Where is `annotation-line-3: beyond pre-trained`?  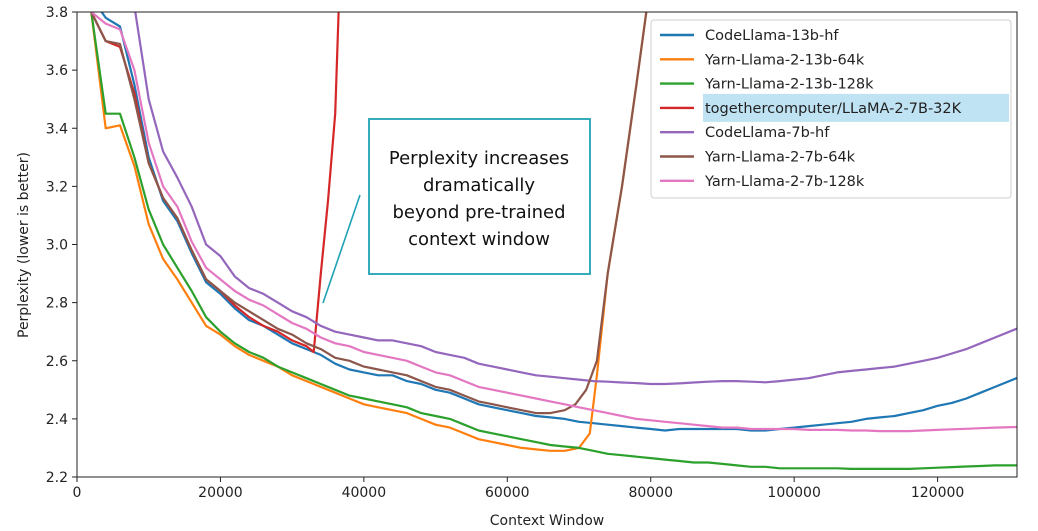 annotation-line-3: beyond pre-trained is located at coordinates (478, 212).